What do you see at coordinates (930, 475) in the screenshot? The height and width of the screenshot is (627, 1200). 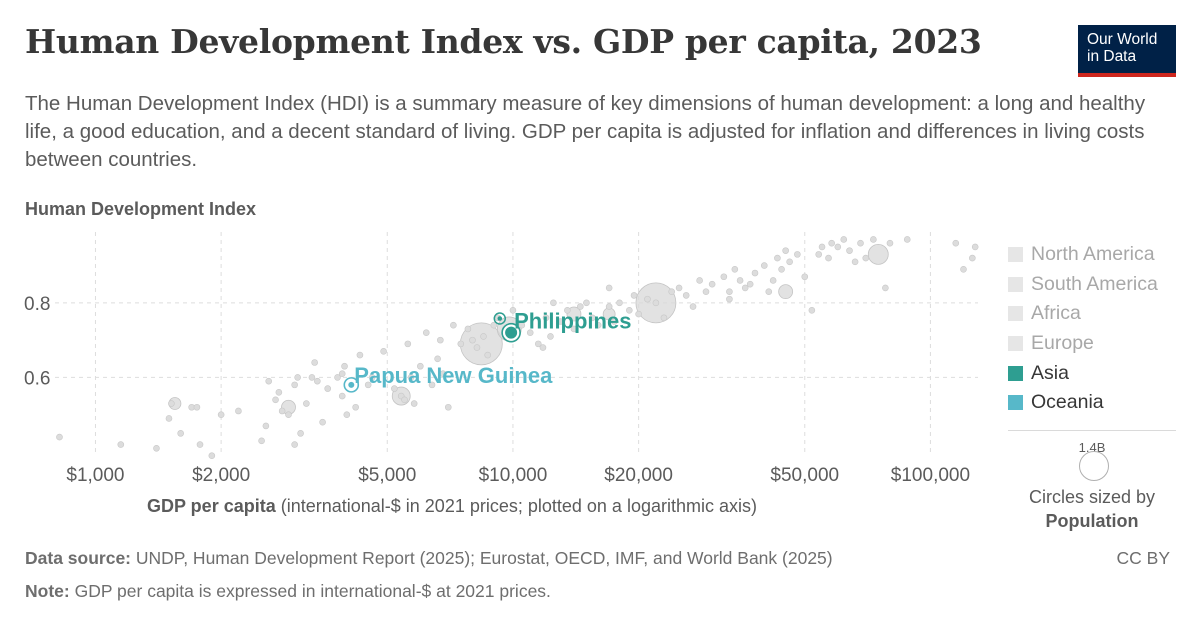 I see `x-tick-label: $100,000` at bounding box center [930, 475].